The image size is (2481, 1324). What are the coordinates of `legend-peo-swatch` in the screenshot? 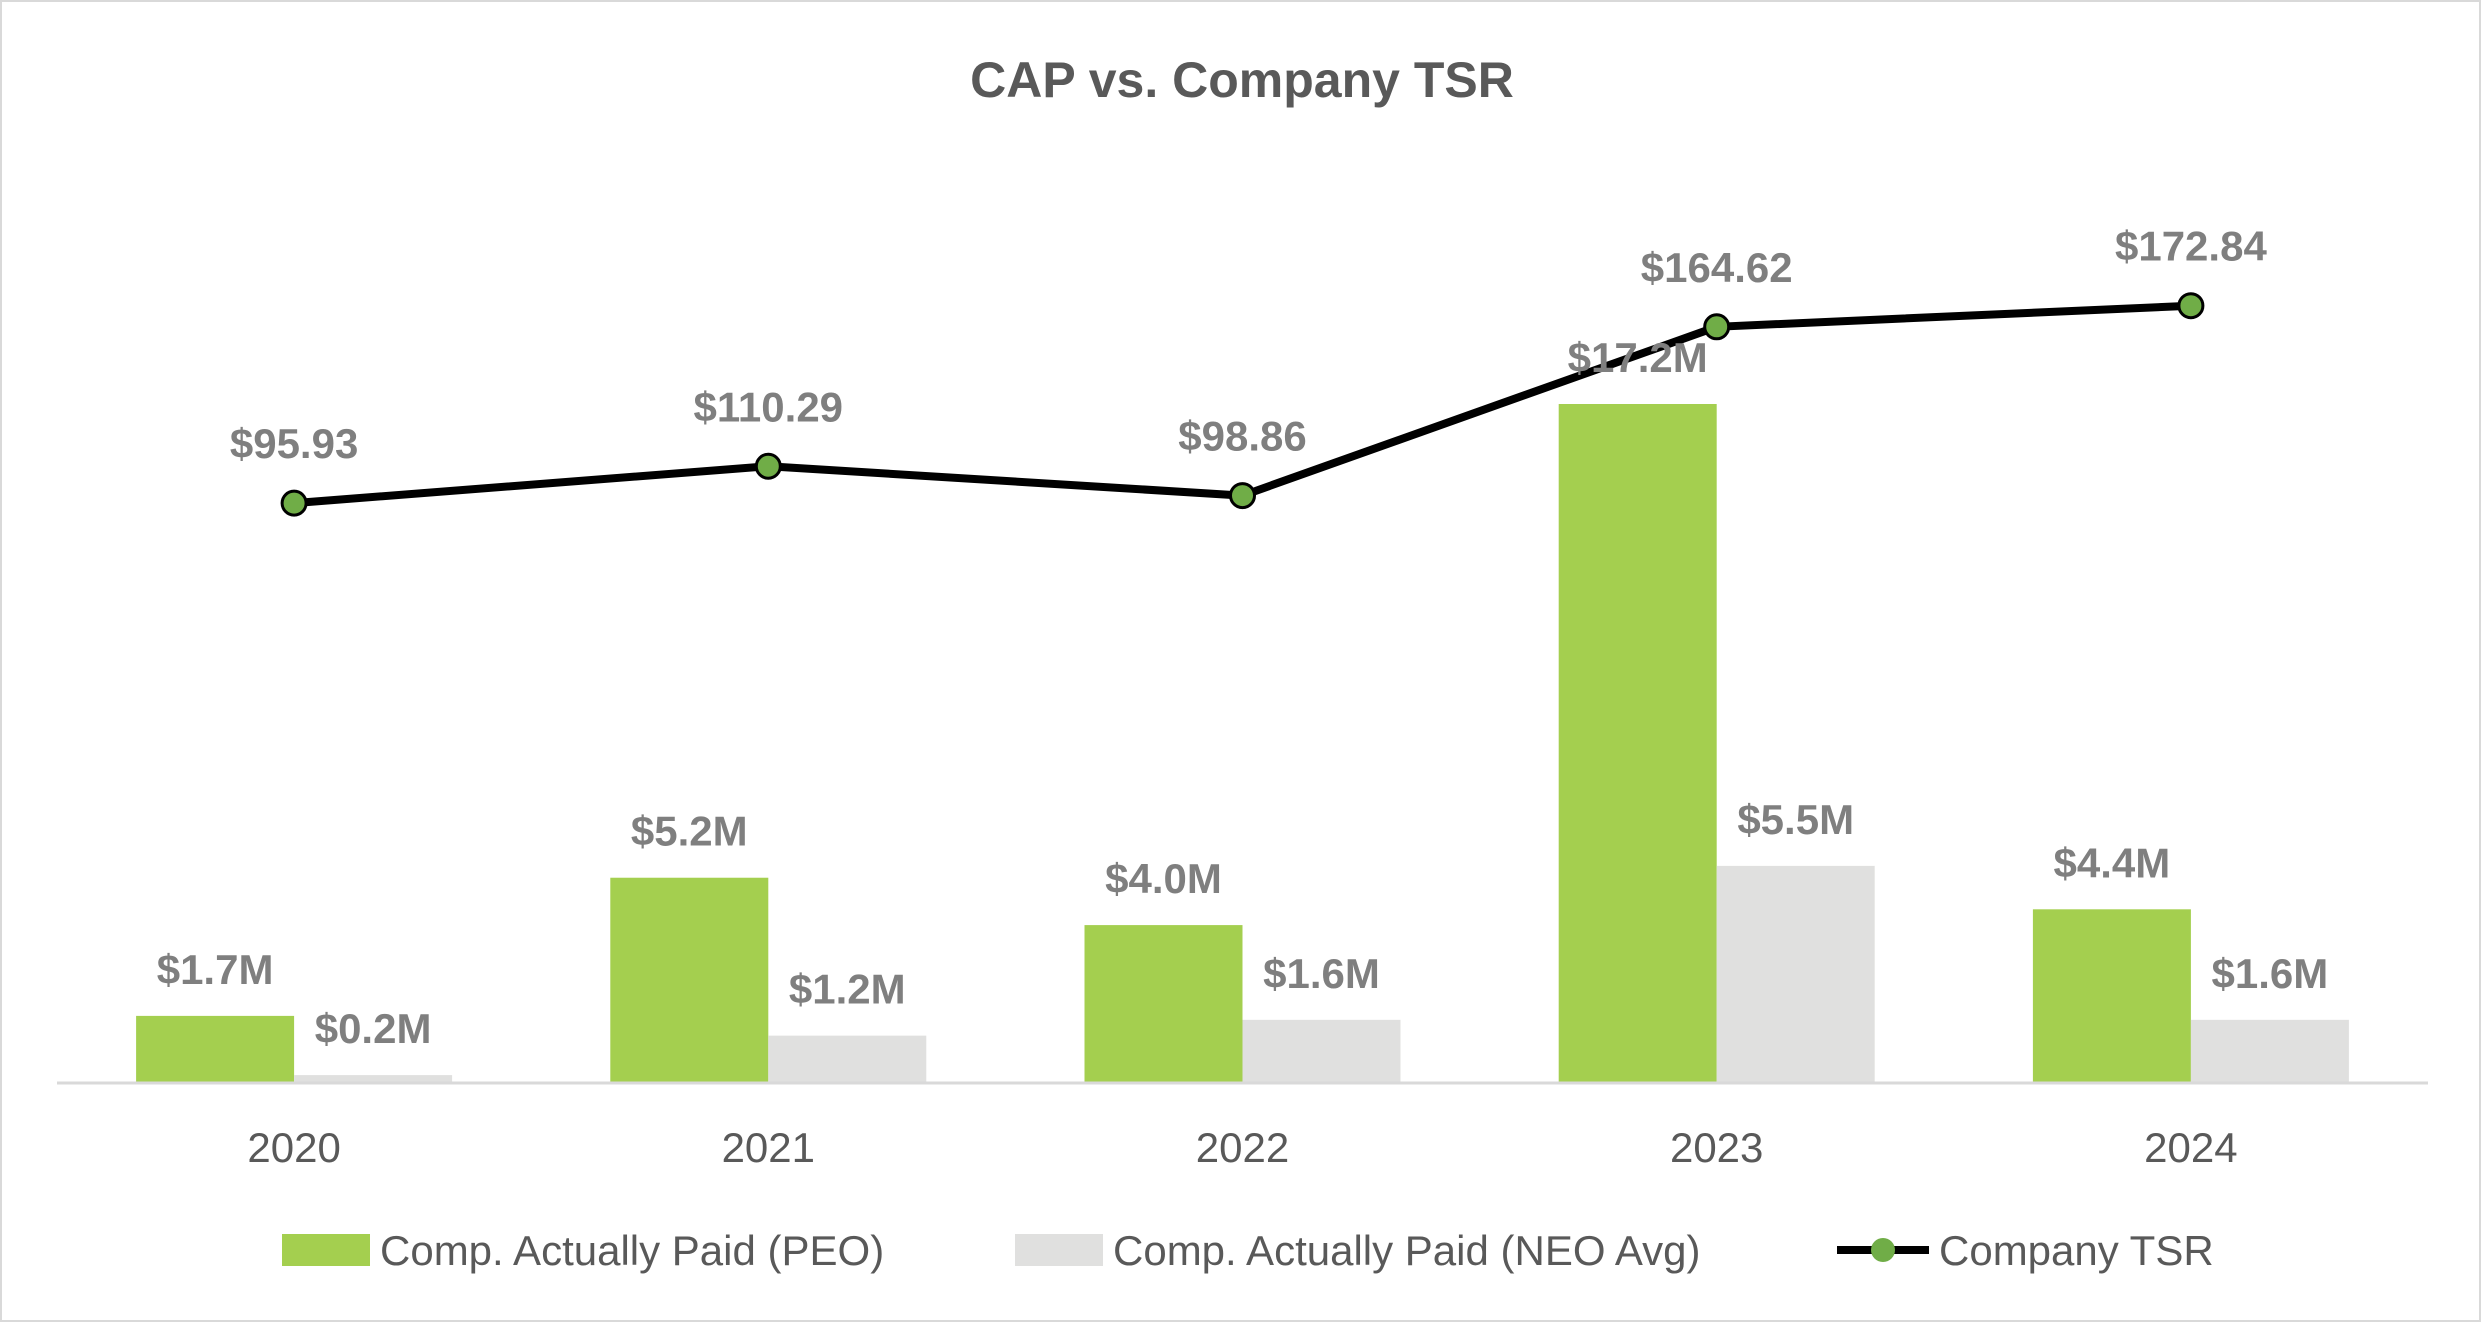 It's located at (326, 1250).